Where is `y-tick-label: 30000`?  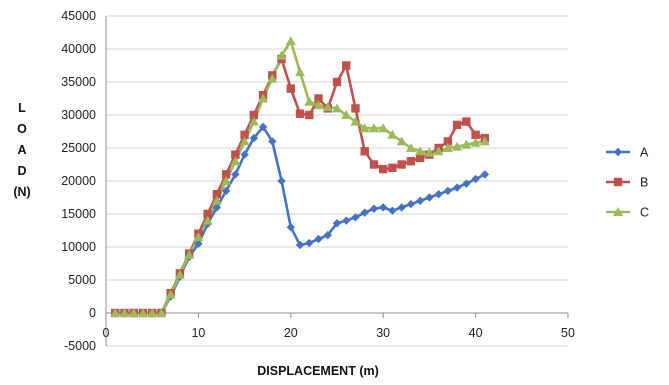
y-tick-label: 30000 is located at coordinates (78, 115).